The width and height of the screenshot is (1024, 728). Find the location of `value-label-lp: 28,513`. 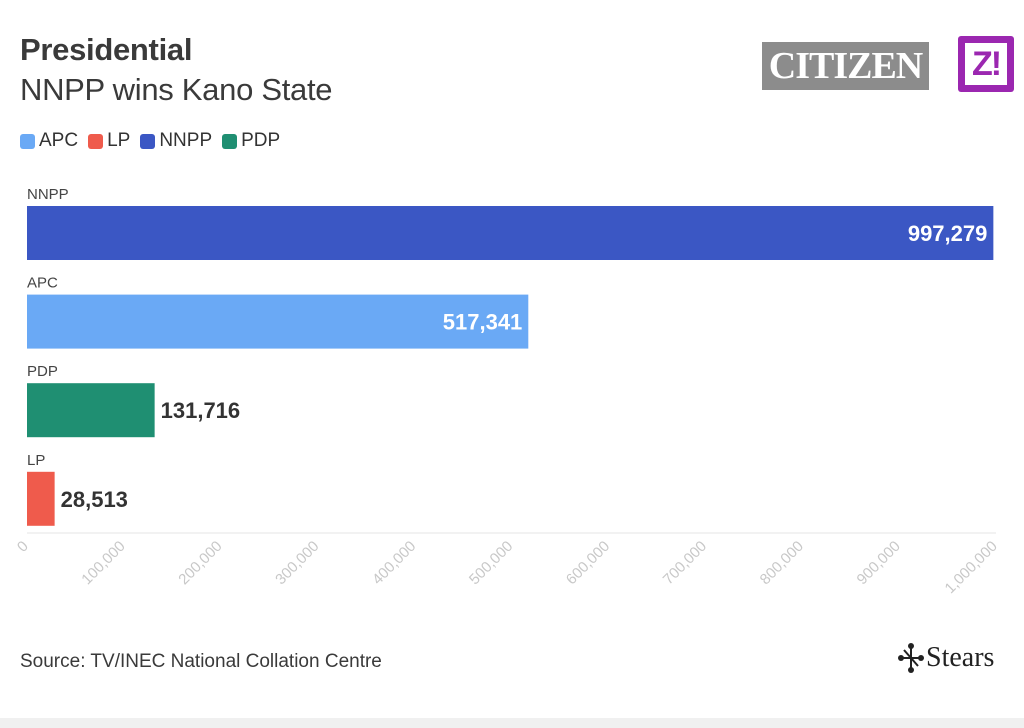

value-label-lp: 28,513 is located at coordinates (94, 499).